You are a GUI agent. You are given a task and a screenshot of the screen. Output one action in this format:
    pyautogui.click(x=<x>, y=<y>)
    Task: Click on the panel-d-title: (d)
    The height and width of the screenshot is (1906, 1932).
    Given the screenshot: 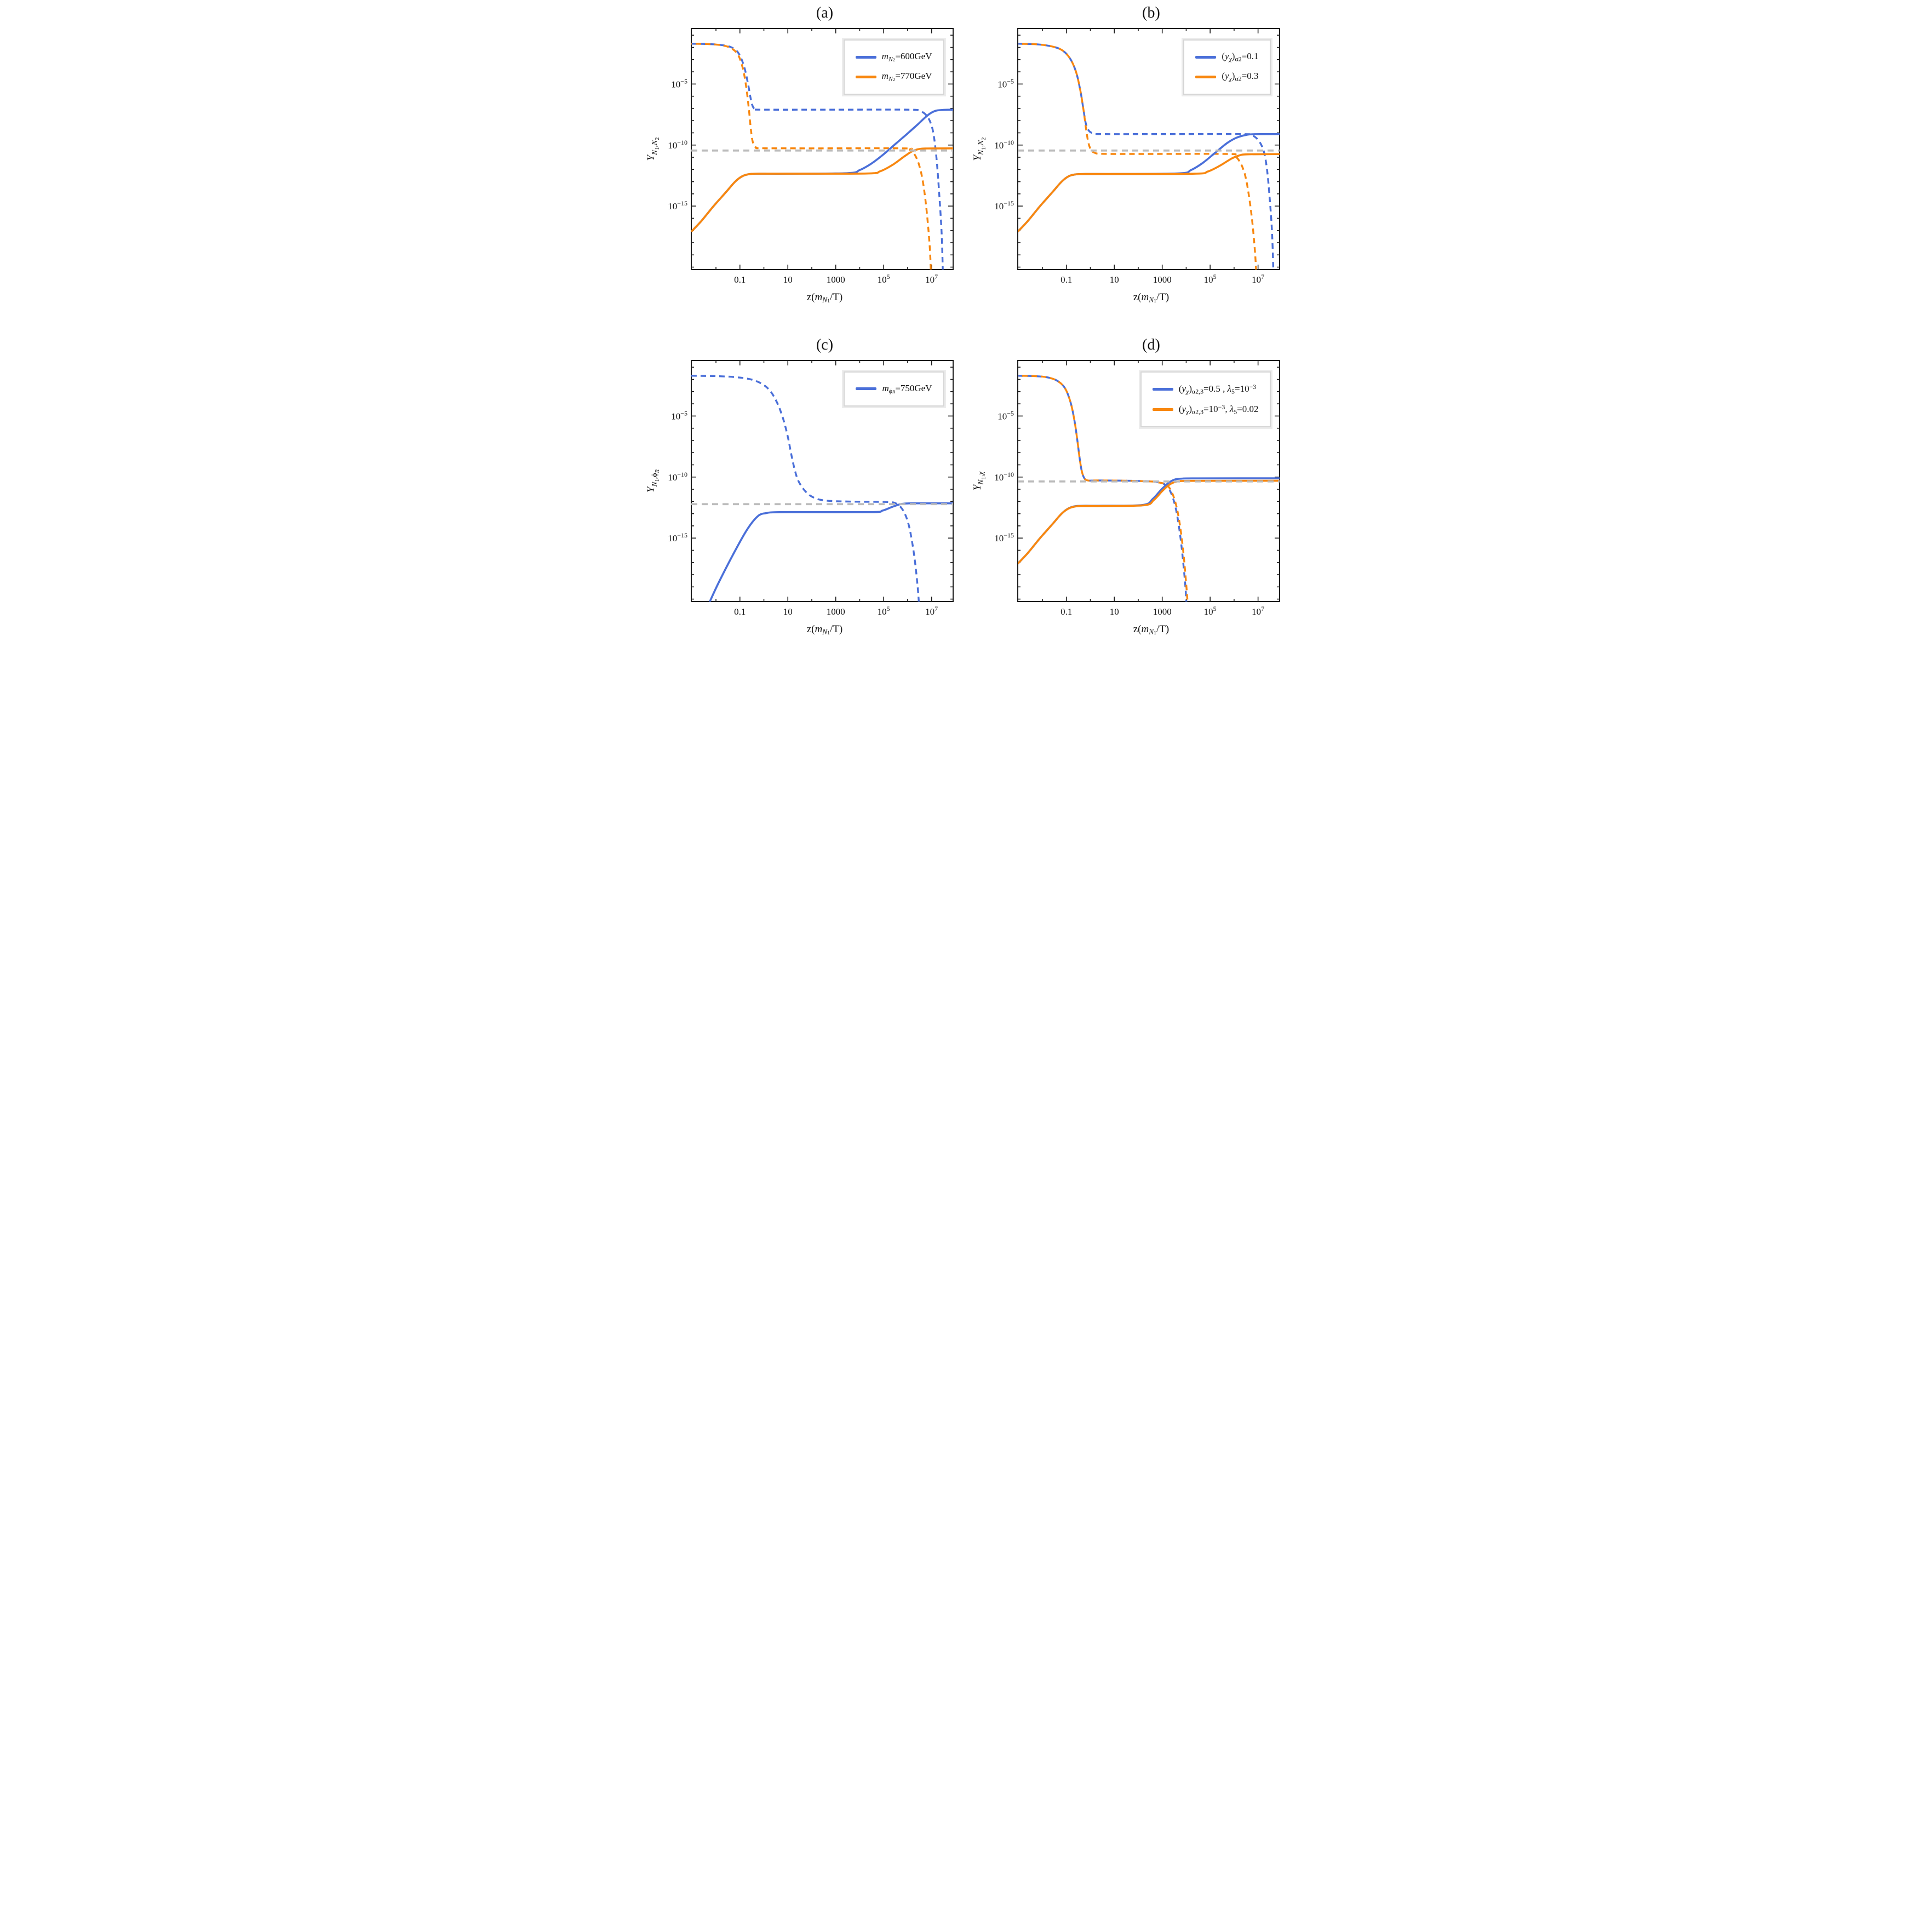 What is the action you would take?
    pyautogui.click(x=1151, y=345)
    